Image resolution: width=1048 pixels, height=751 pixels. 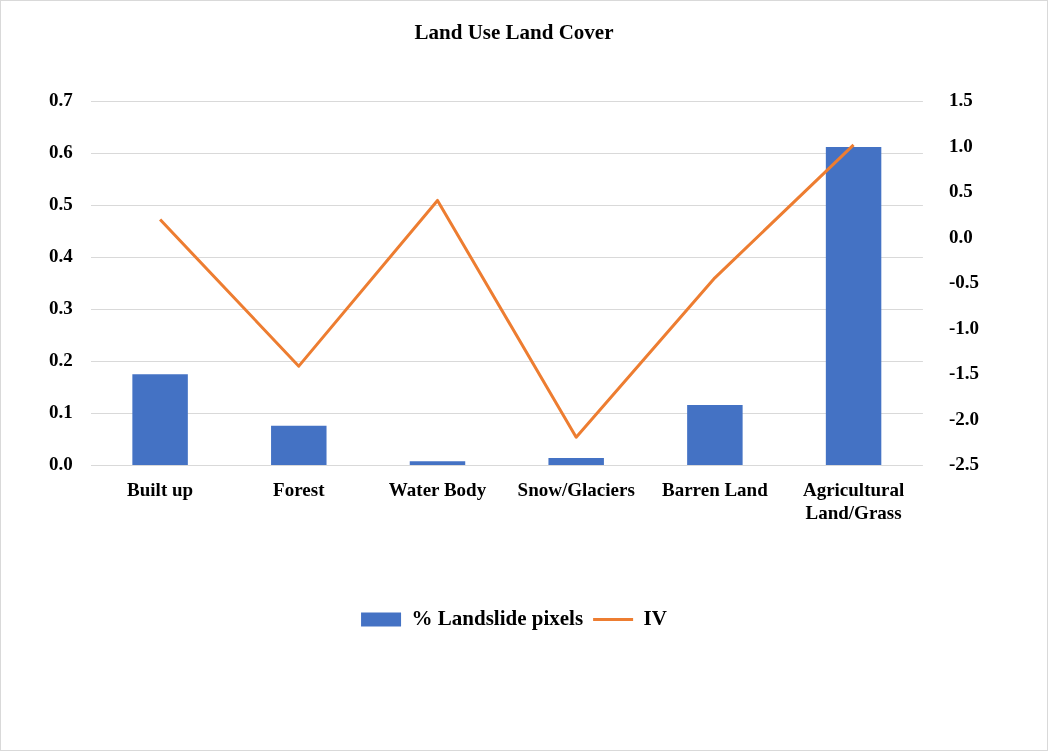 What do you see at coordinates (514, 32) in the screenshot?
I see `chart-title: Land Use Land Cover` at bounding box center [514, 32].